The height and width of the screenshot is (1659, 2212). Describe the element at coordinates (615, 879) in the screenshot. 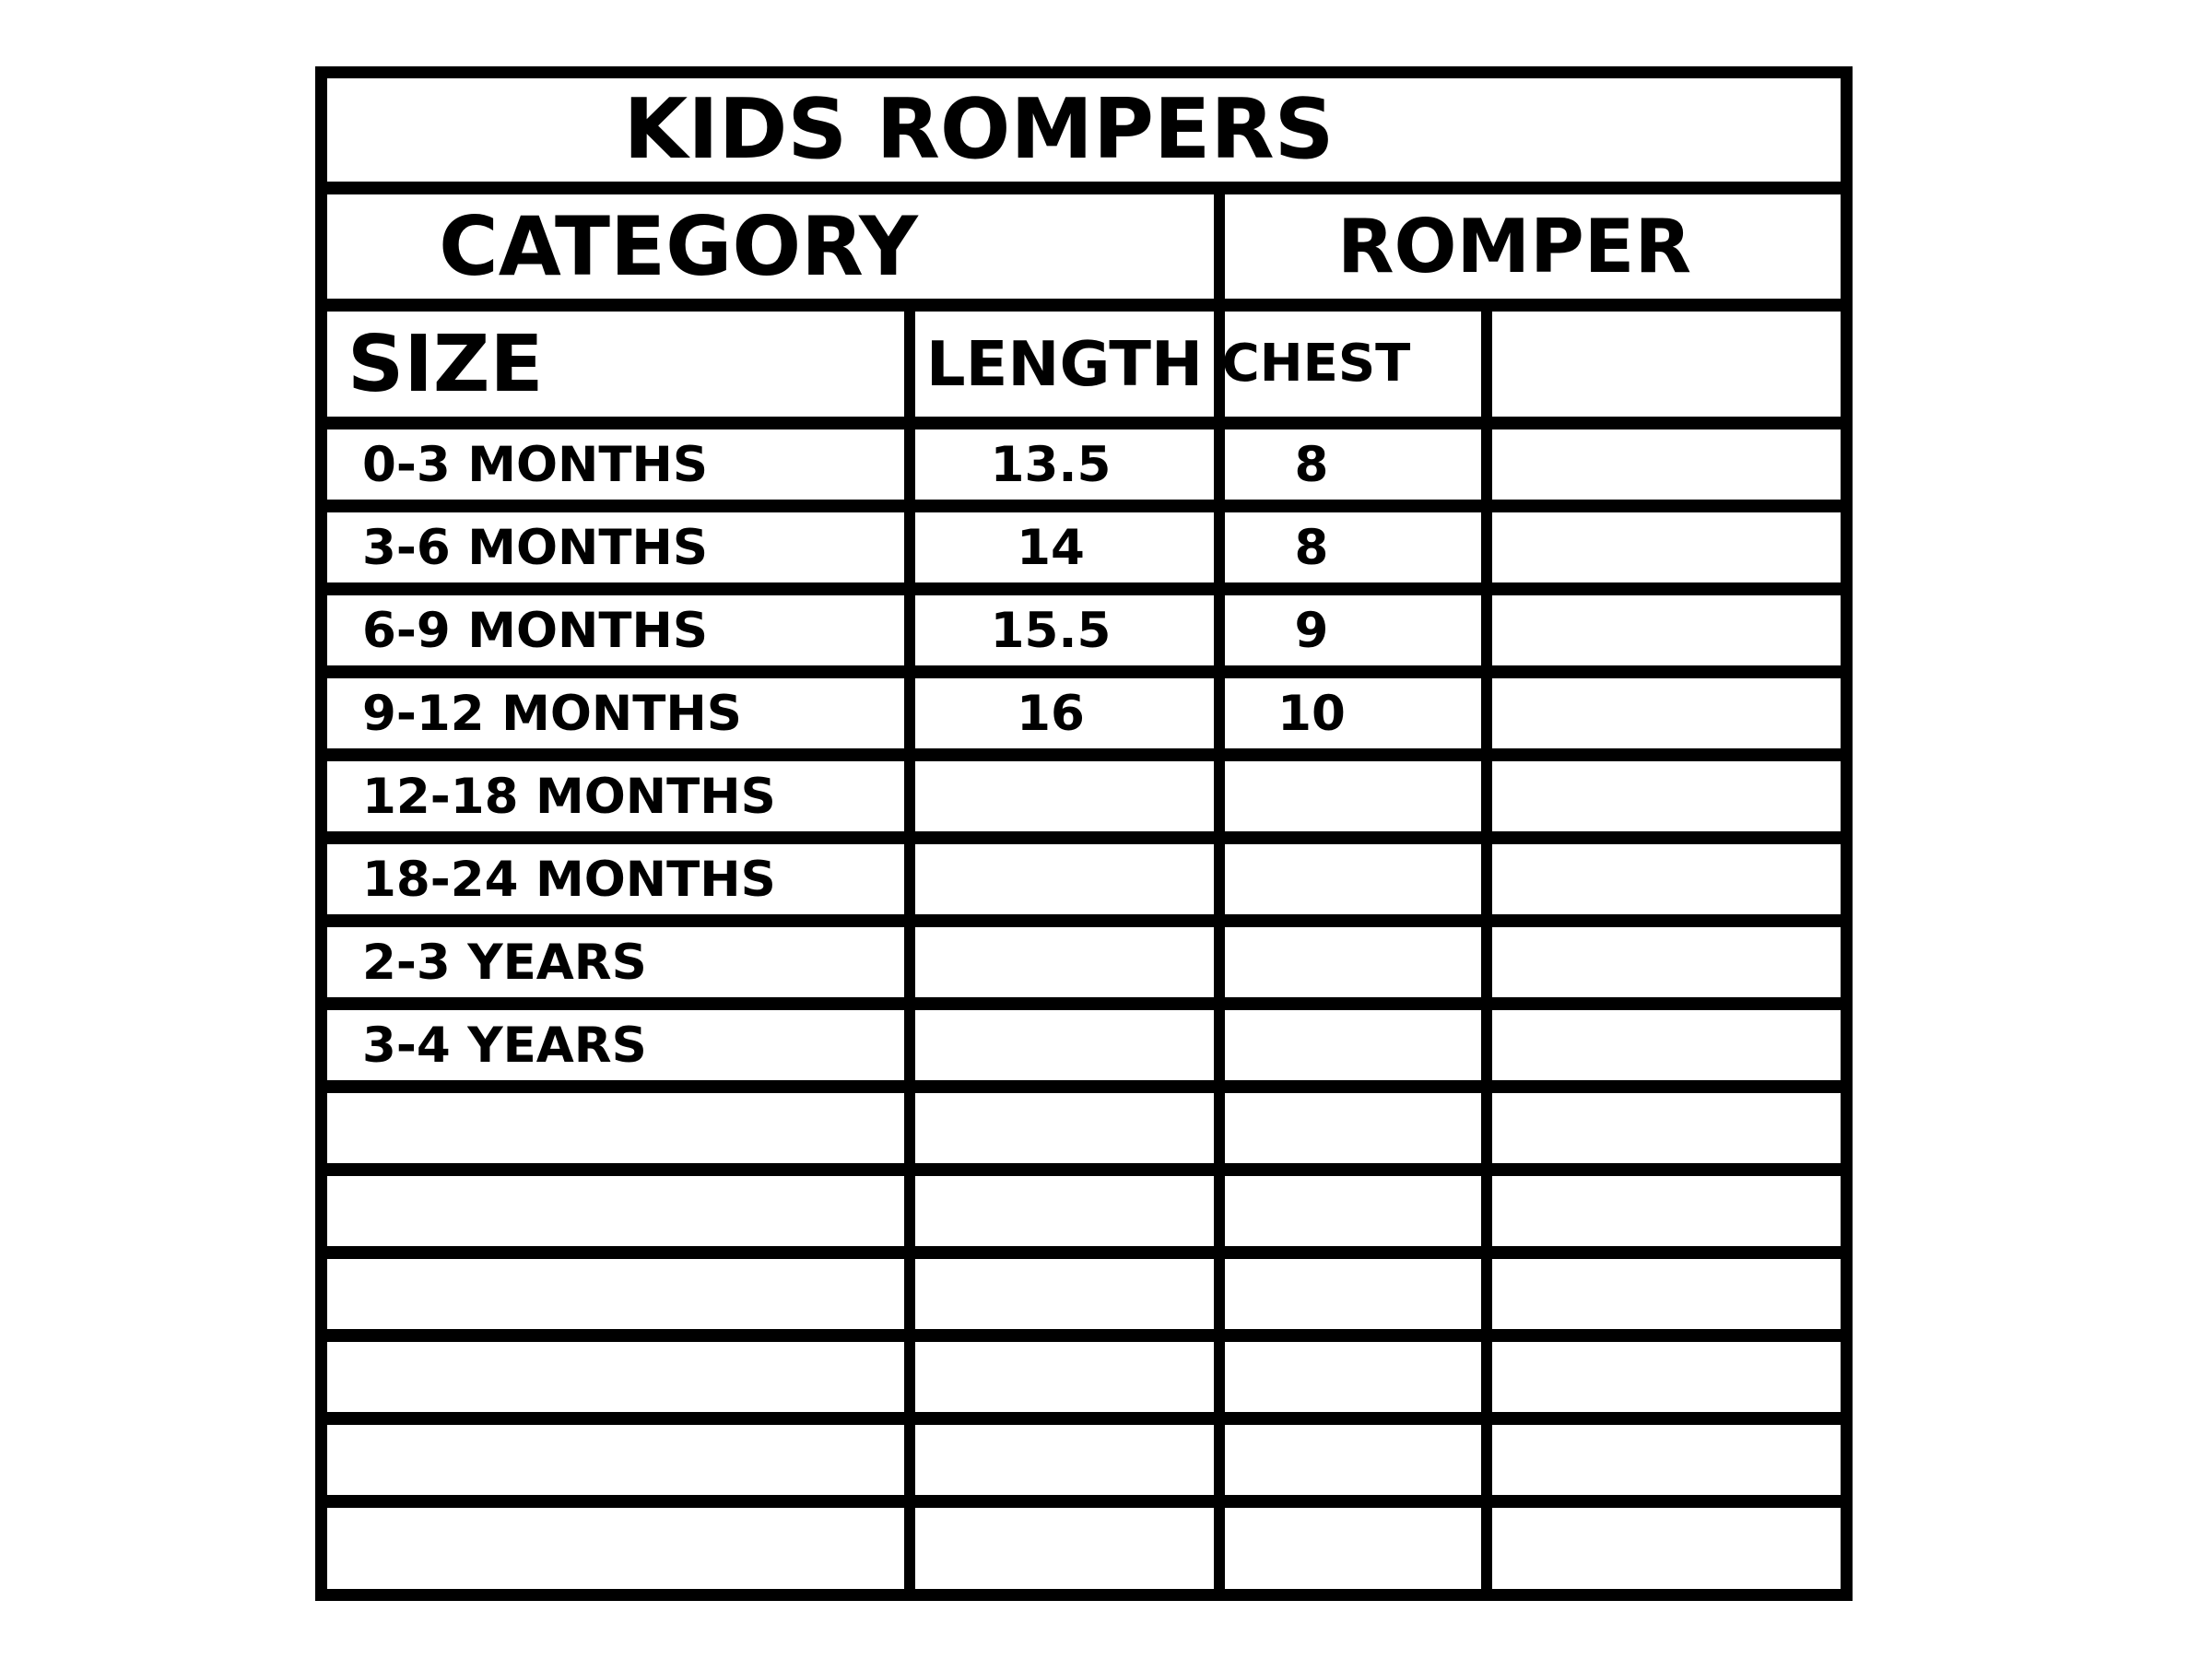

I see `size-cell: 18-24 MONTHS` at that location.